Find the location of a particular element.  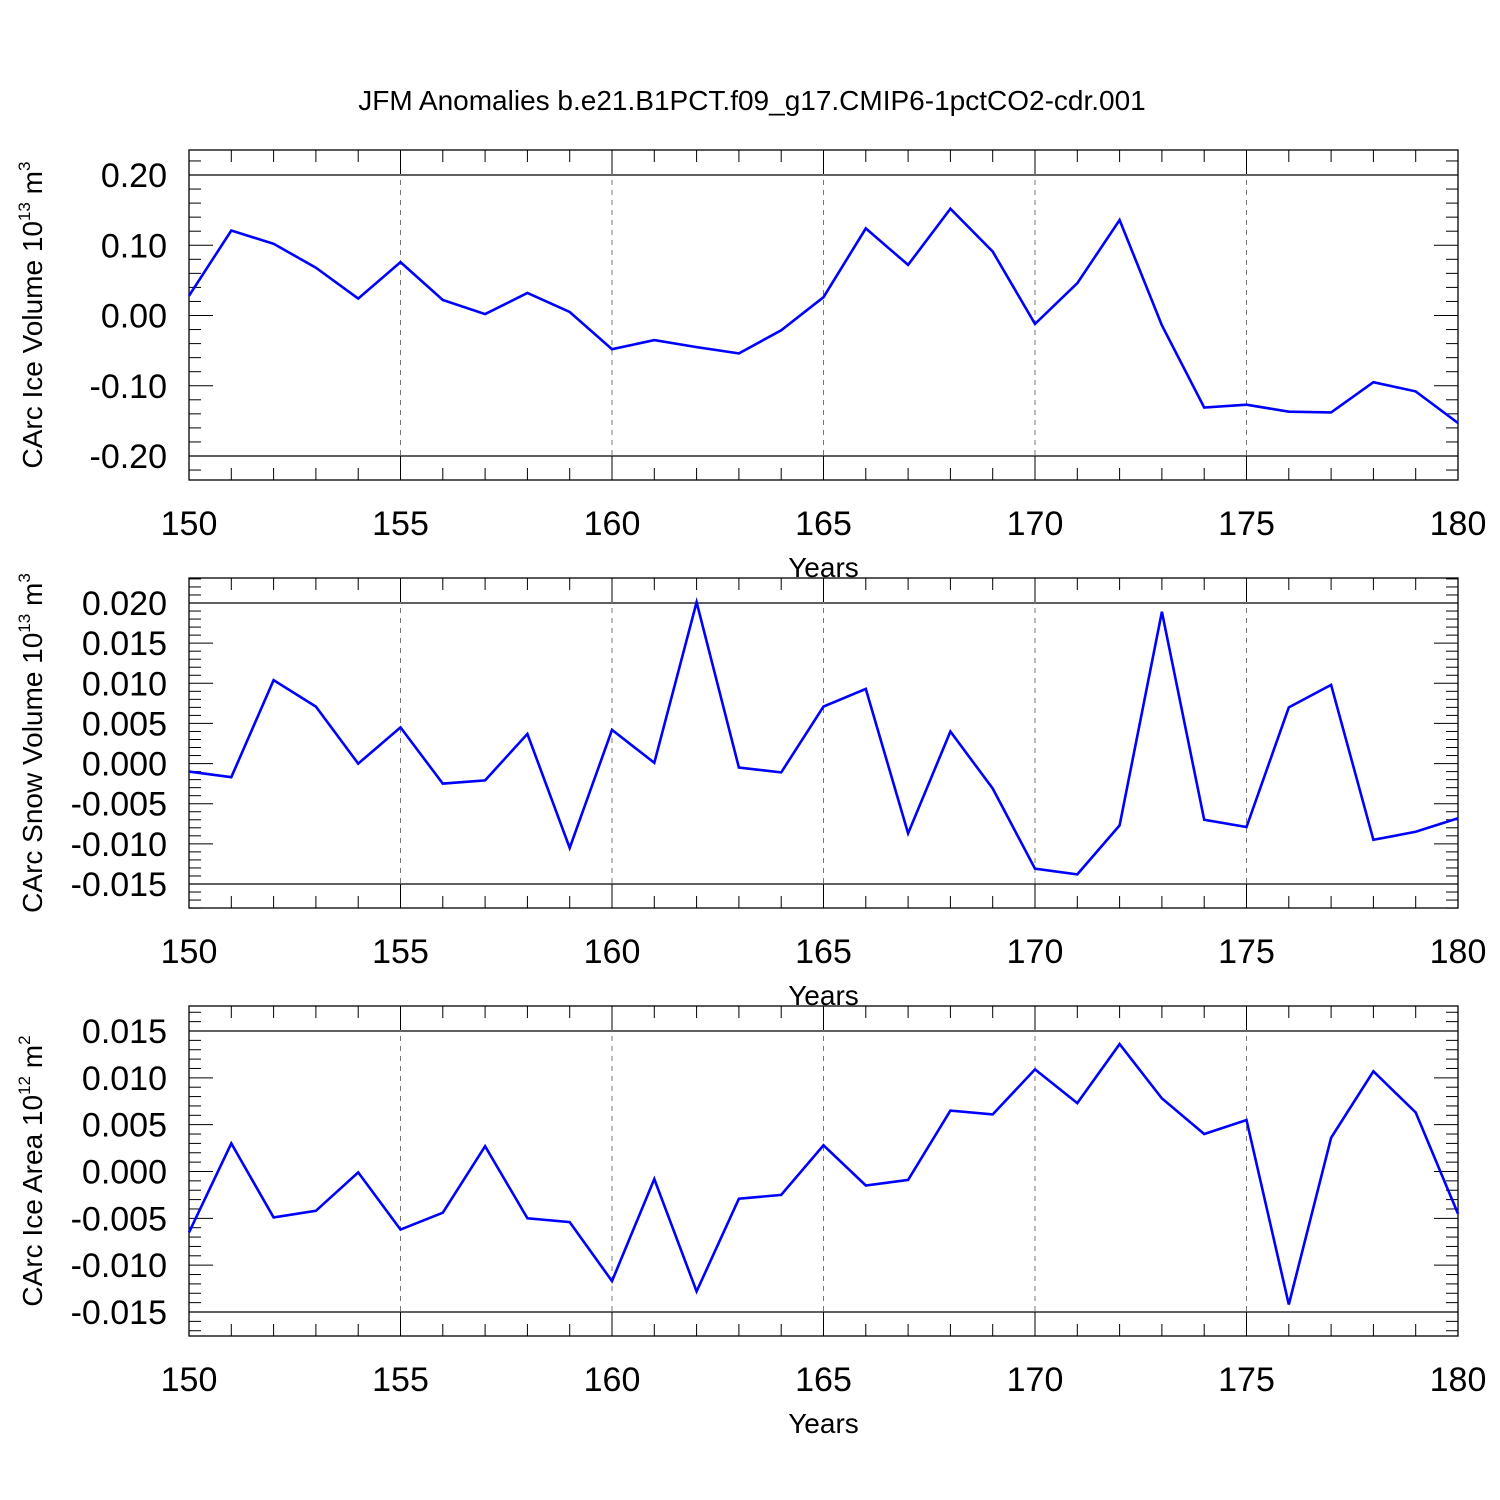

y-tick-label: 0.020 is located at coordinates (124, 604).